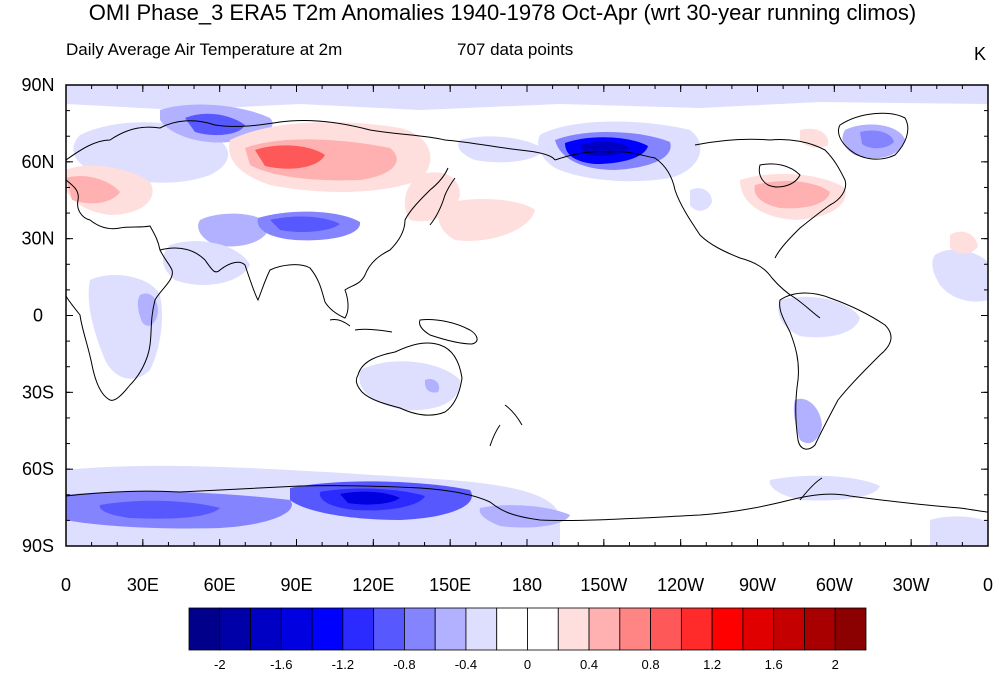  I want to click on lat-label: 30S, so click(38, 392).